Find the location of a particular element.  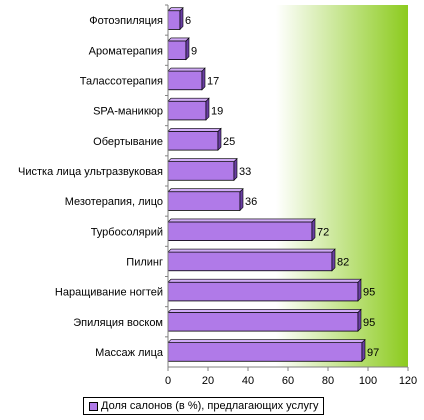

category-label: Мезотерапия, лицо is located at coordinates (114, 202).